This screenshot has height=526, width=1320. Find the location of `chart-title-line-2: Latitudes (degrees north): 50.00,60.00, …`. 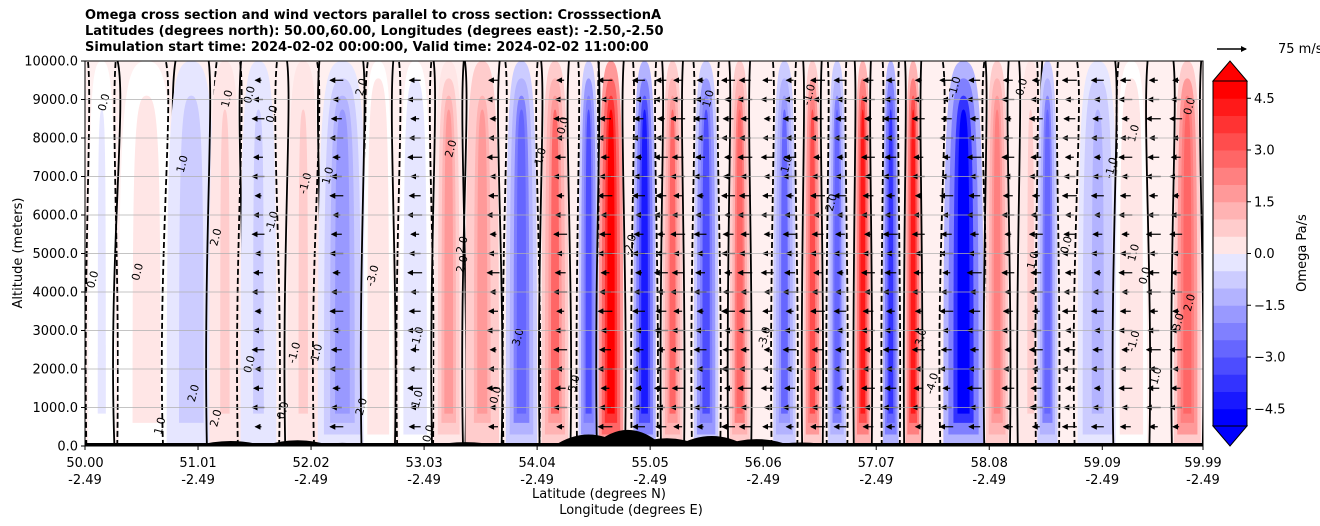

chart-title-line-2: Latitudes (degrees north): 50.00,60.00, … is located at coordinates (374, 31).